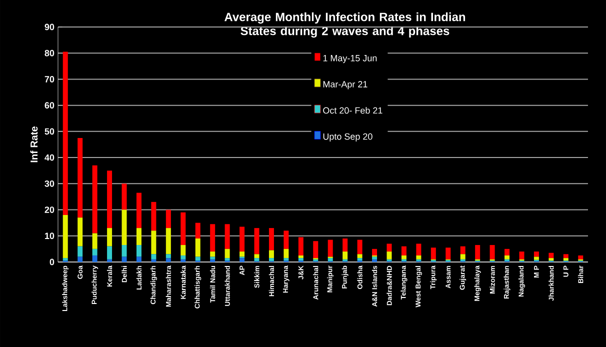  Describe the element at coordinates (34, 144) in the screenshot. I see `y-axis-title: Inf Rate` at that location.